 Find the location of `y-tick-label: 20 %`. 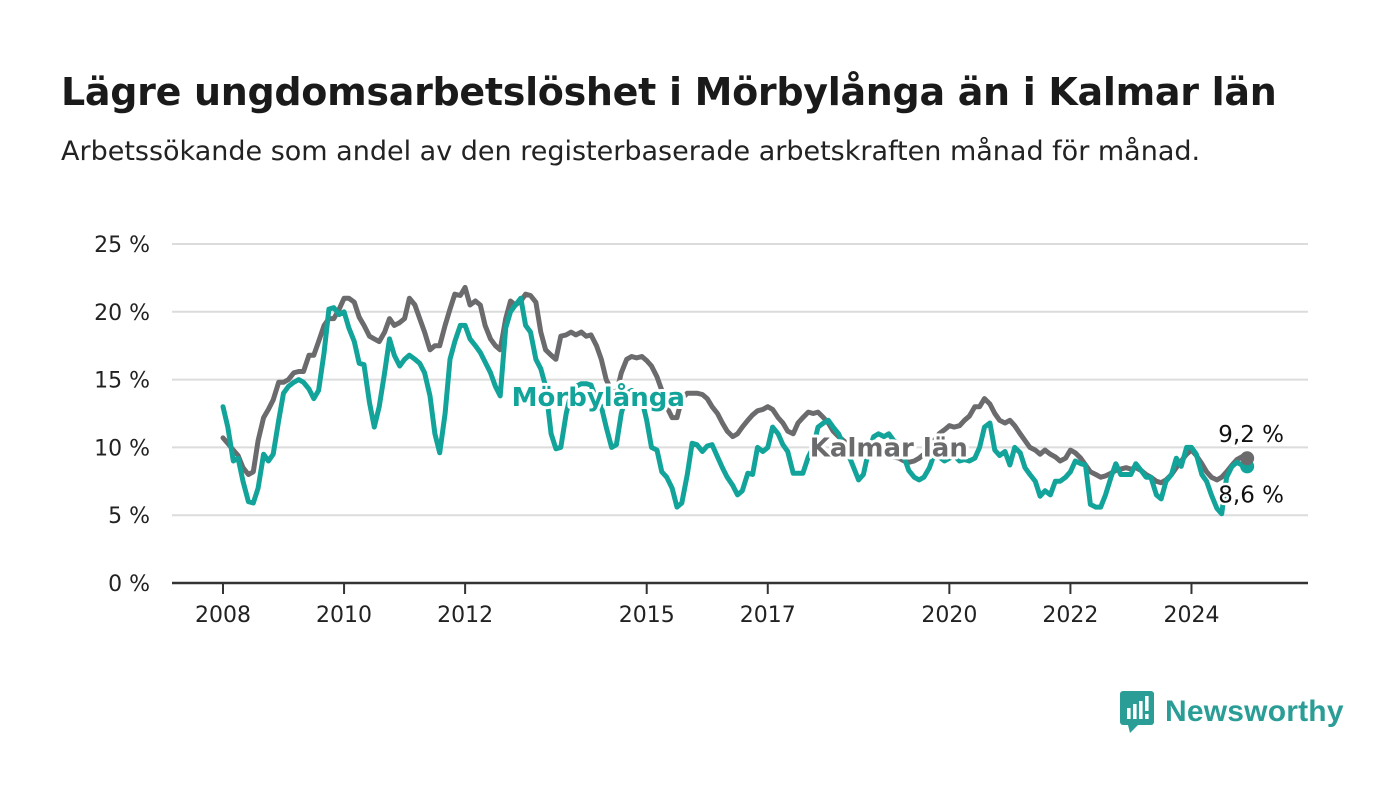

y-tick-label: 20 % is located at coordinates (122, 313).